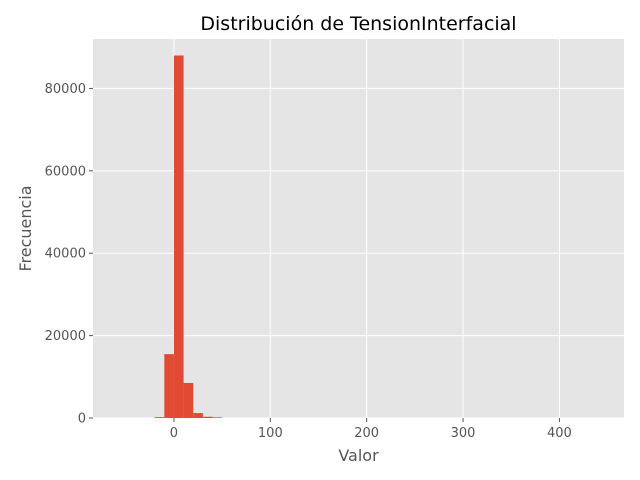  I want to click on x-tick-label-4: 400, so click(559, 433).